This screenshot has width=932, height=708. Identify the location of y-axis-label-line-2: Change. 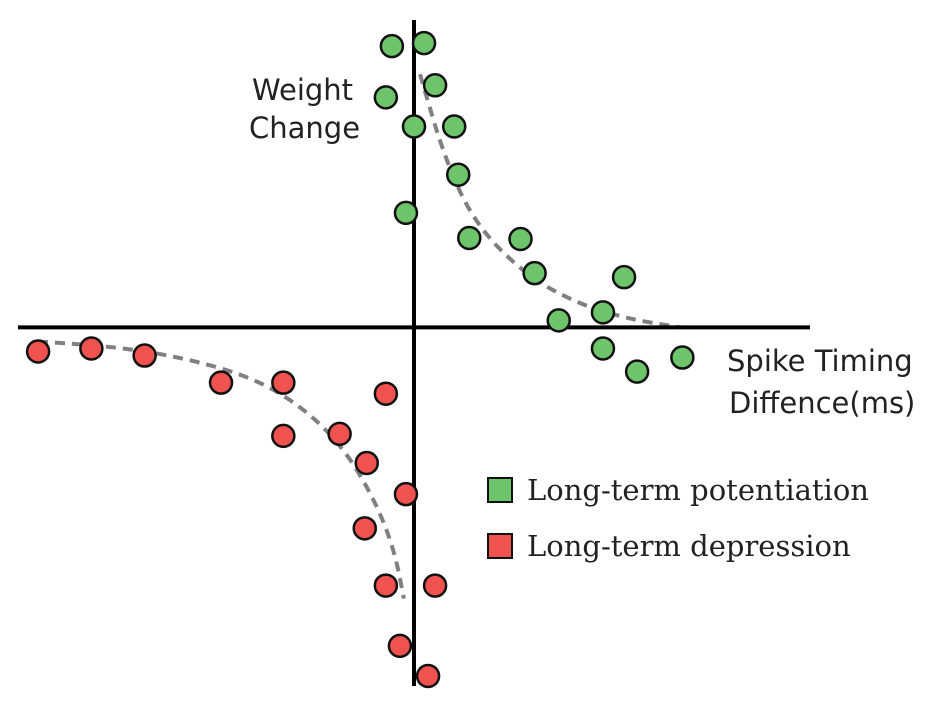
(305, 128).